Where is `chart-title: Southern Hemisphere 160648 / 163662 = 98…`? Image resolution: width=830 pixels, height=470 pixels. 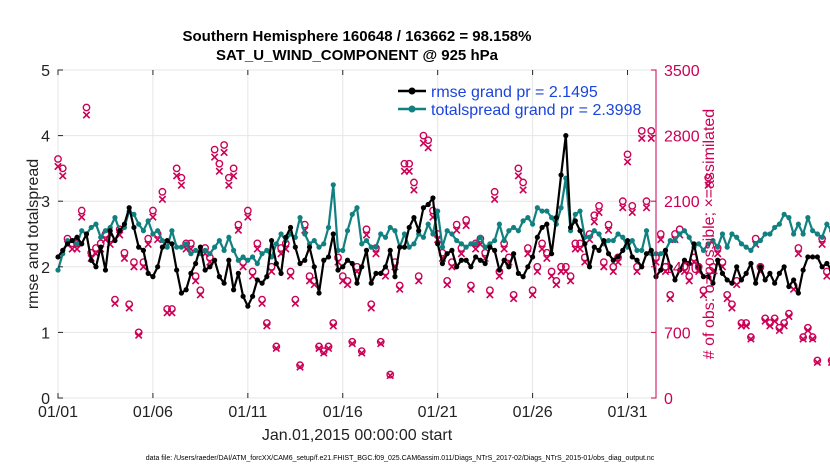 chart-title: Southern Hemisphere 160648 / 163662 = 98… is located at coordinates (357, 36).